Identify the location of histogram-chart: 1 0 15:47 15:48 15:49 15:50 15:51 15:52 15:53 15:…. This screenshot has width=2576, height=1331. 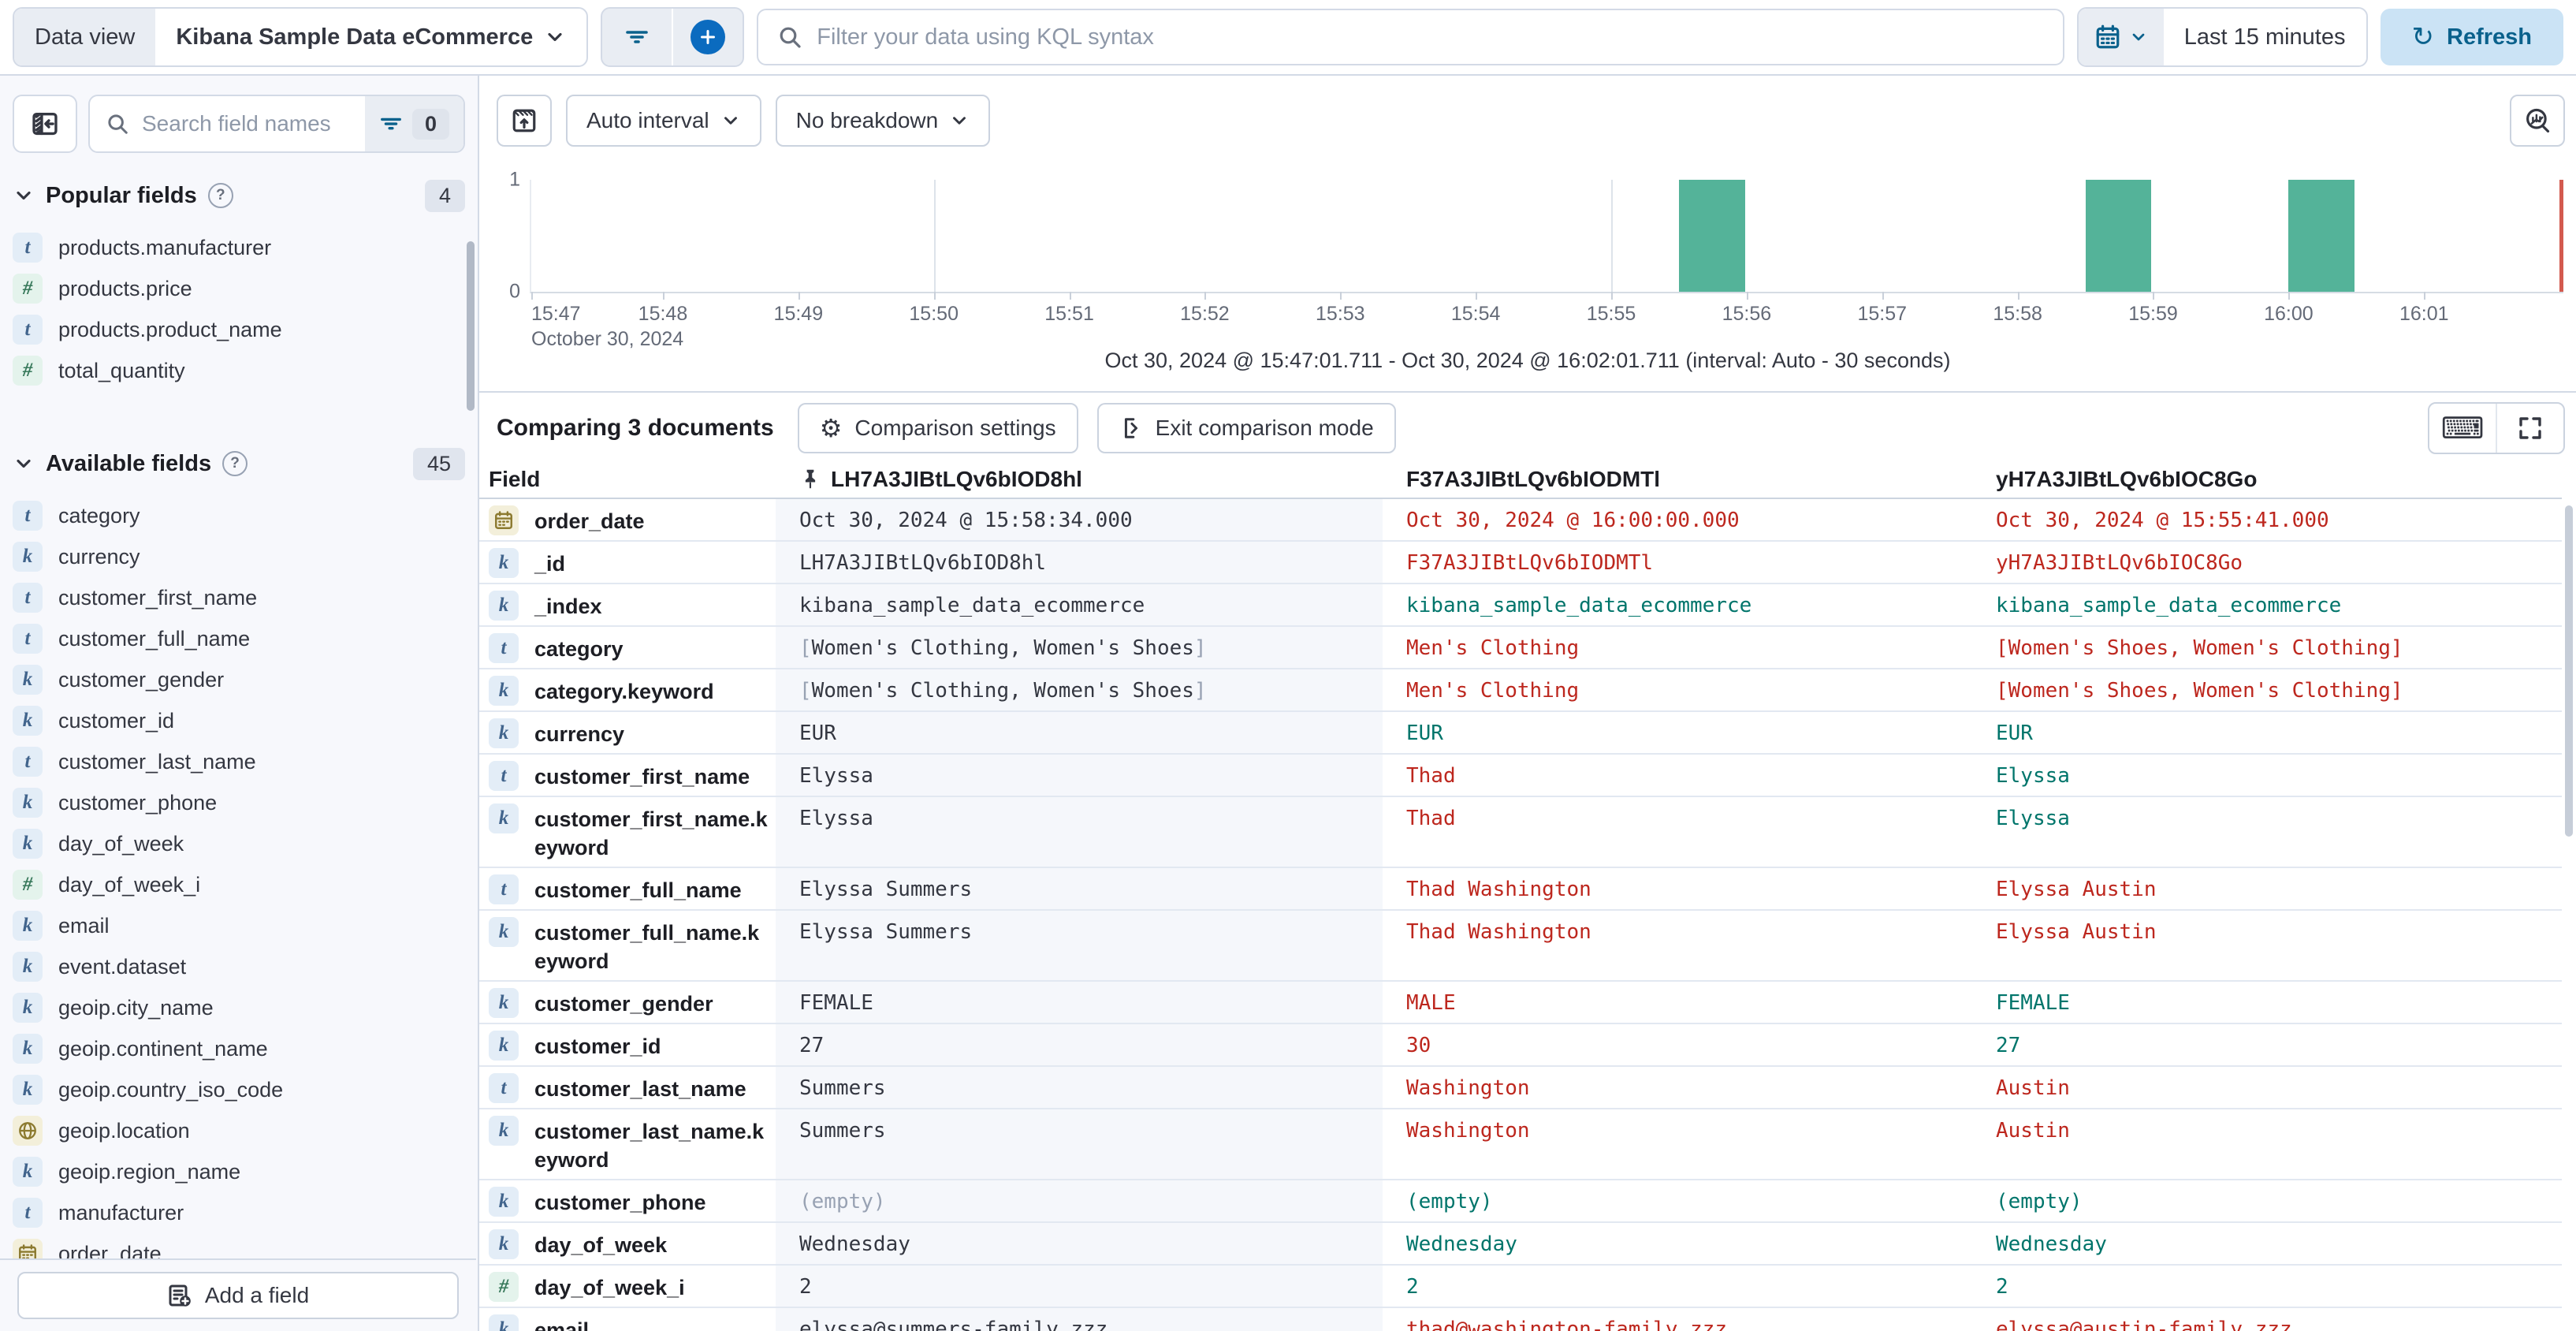
(1536, 259).